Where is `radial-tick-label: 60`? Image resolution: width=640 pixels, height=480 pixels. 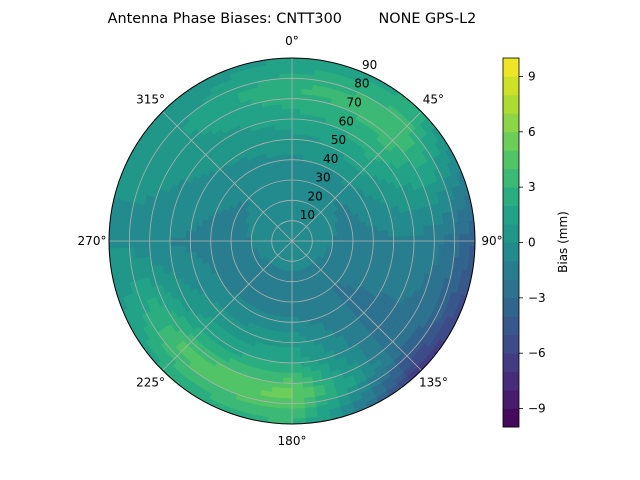
radial-tick-label: 60 is located at coordinates (346, 121).